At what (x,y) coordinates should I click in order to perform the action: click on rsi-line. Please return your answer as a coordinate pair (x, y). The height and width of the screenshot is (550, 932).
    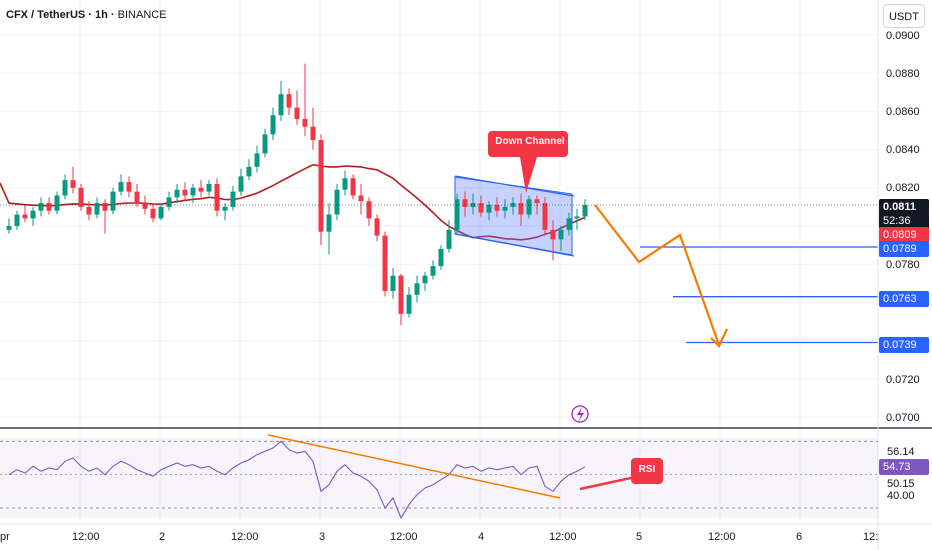
    Looking at the image, I should click on (297, 480).